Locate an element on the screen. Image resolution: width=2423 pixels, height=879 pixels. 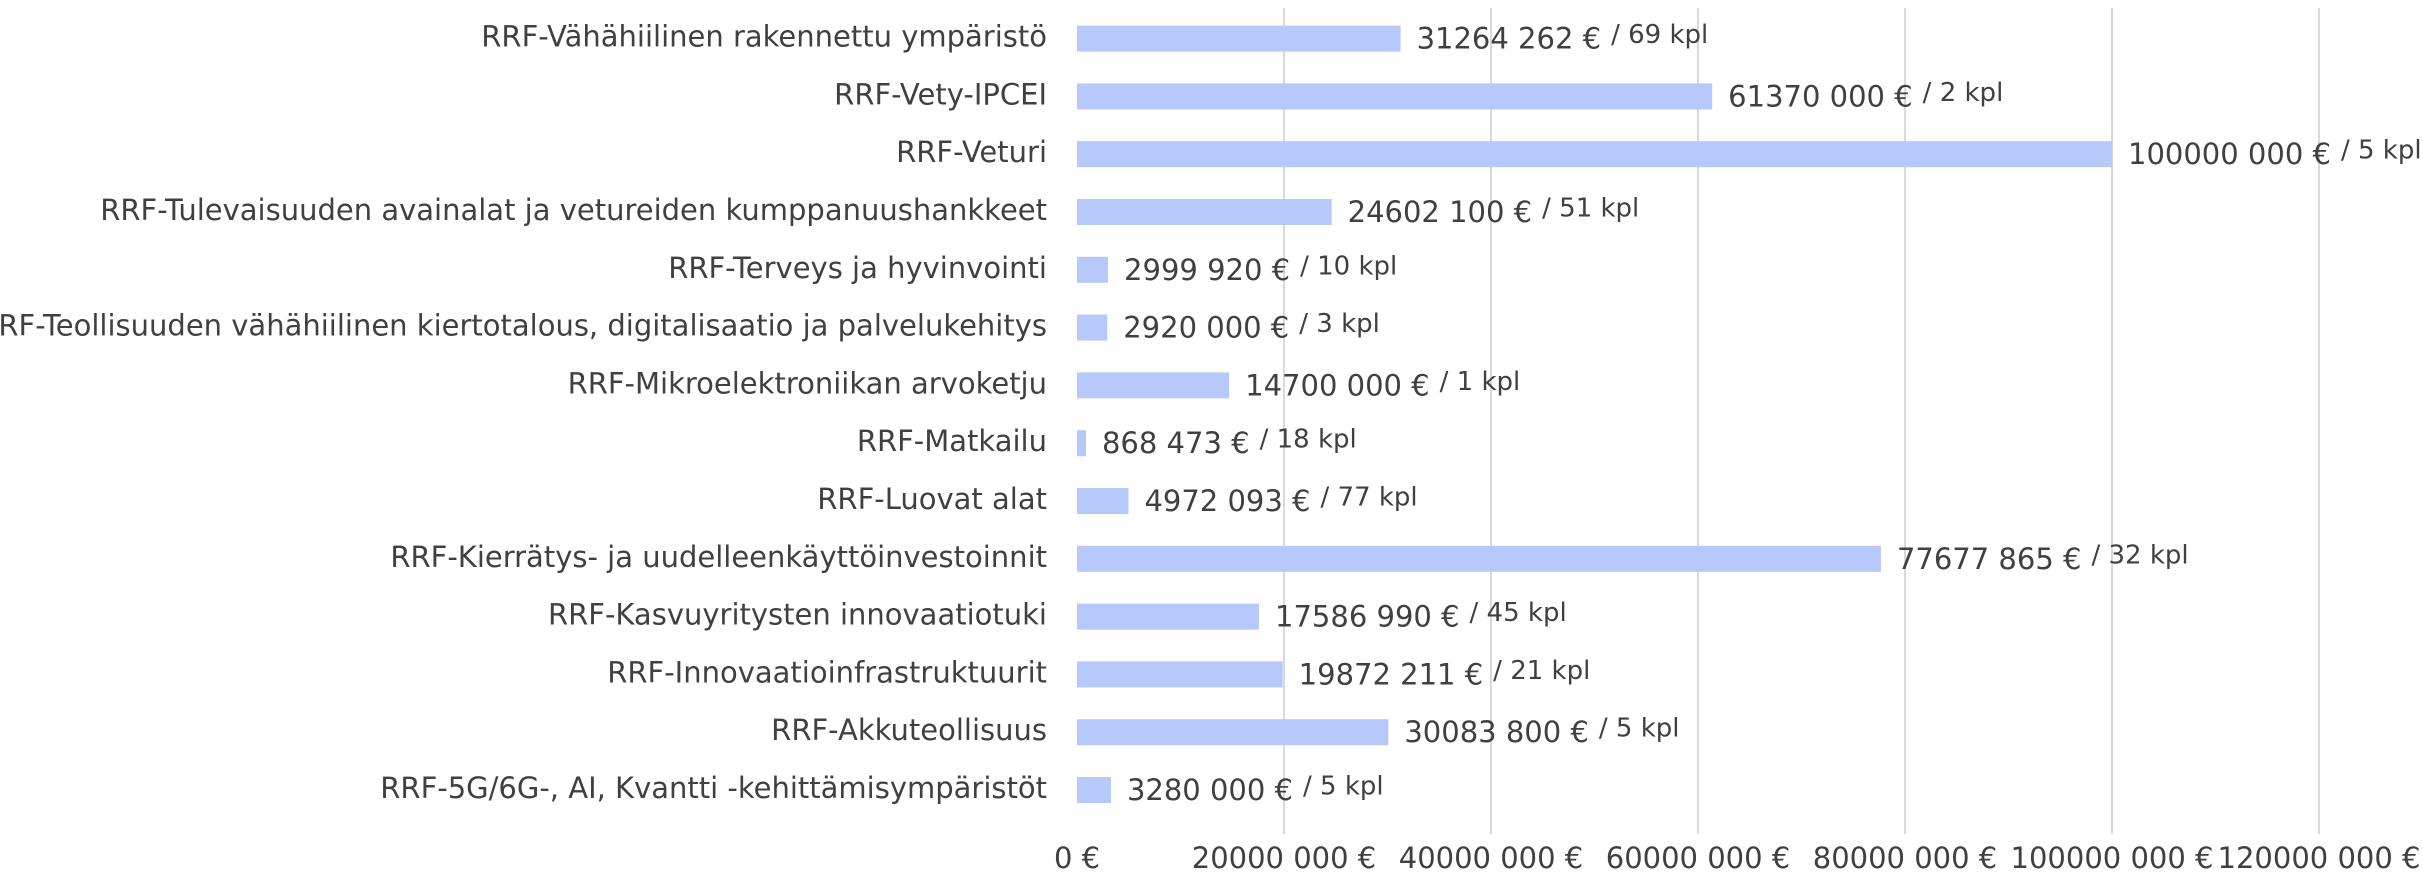
count-label: / 51 kpl is located at coordinates (1590, 209).